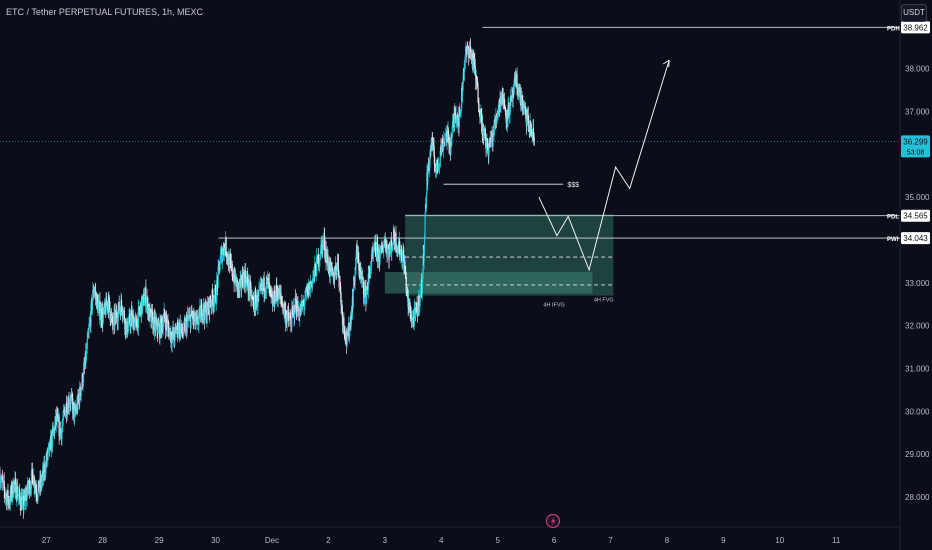 This screenshot has height=550, width=932. Describe the element at coordinates (914, 13) in the screenshot. I see `currency-button: USDT` at that location.